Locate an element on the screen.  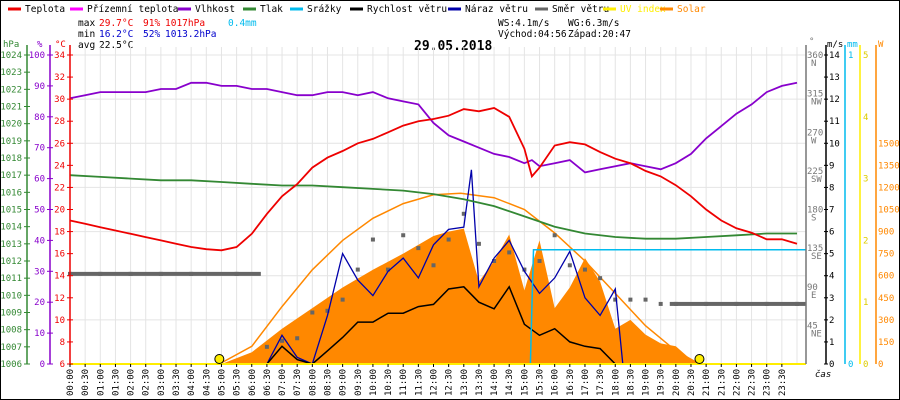
direction-tick-label: 360 is located at coordinates (815, 56).